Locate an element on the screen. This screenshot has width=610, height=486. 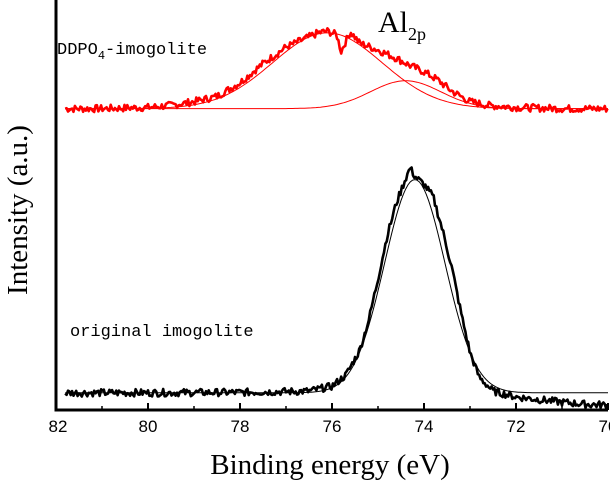
x-tick-label-76: 76 is located at coordinates (332, 426).